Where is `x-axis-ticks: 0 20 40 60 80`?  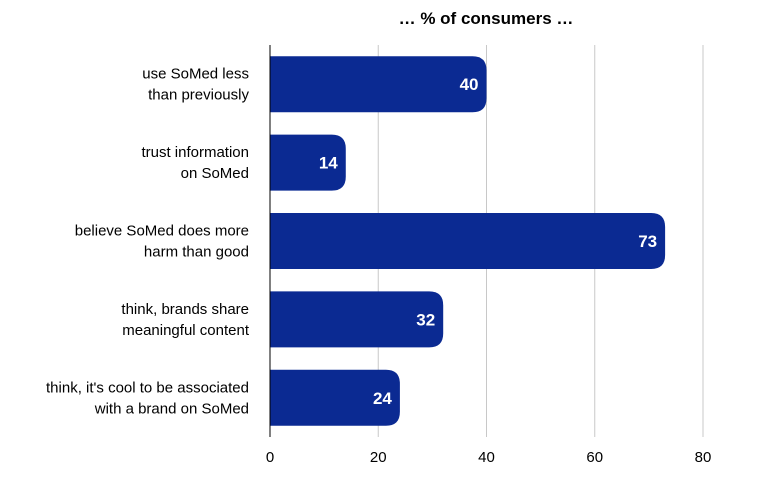 x-axis-ticks: 0 20 40 60 80 is located at coordinates (489, 457).